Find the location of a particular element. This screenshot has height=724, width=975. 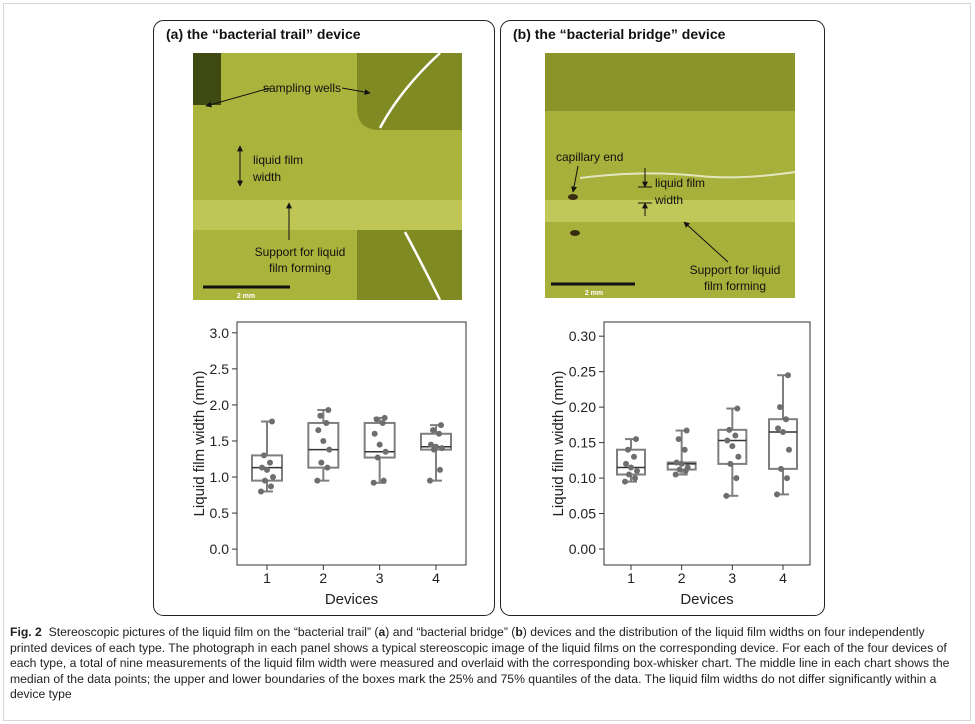

y-tick-label: 0.30 is located at coordinates (582, 336).